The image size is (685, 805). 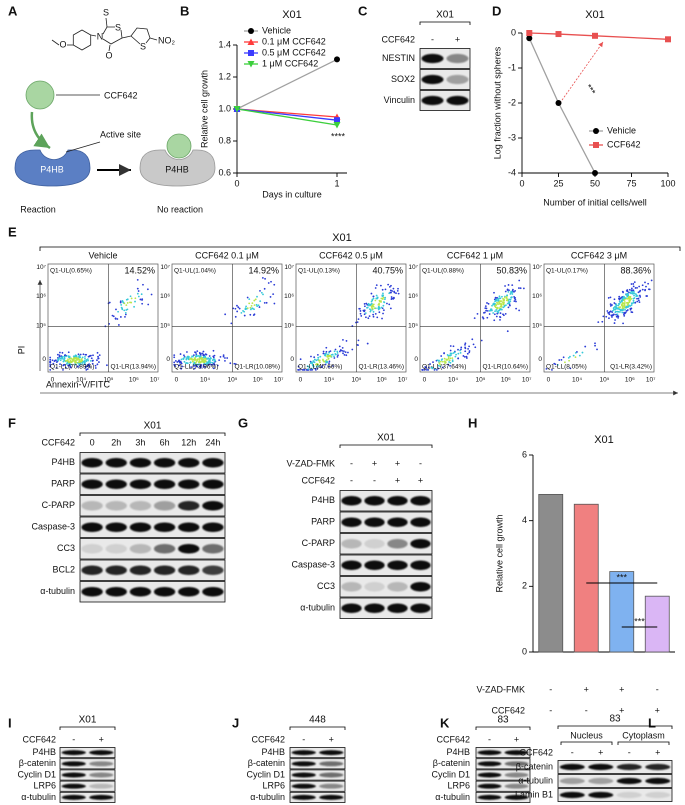 I want to click on bond, so click(x=112, y=37).